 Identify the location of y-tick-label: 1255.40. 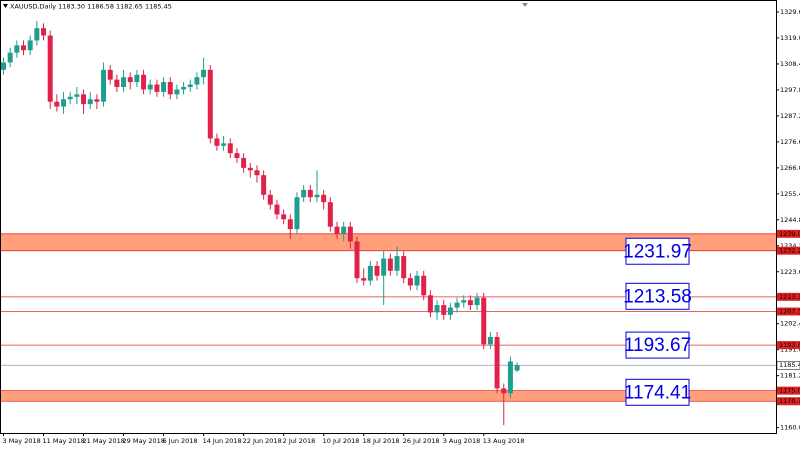
(790, 194).